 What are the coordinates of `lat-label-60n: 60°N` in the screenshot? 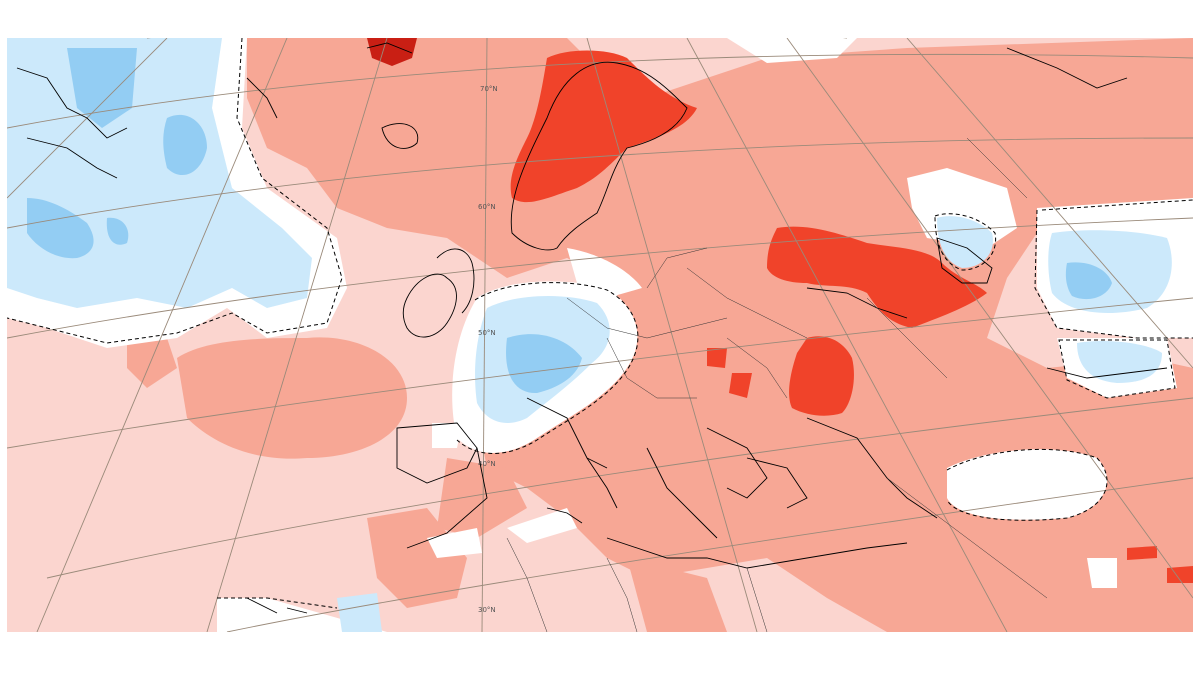 It's located at (487, 207).